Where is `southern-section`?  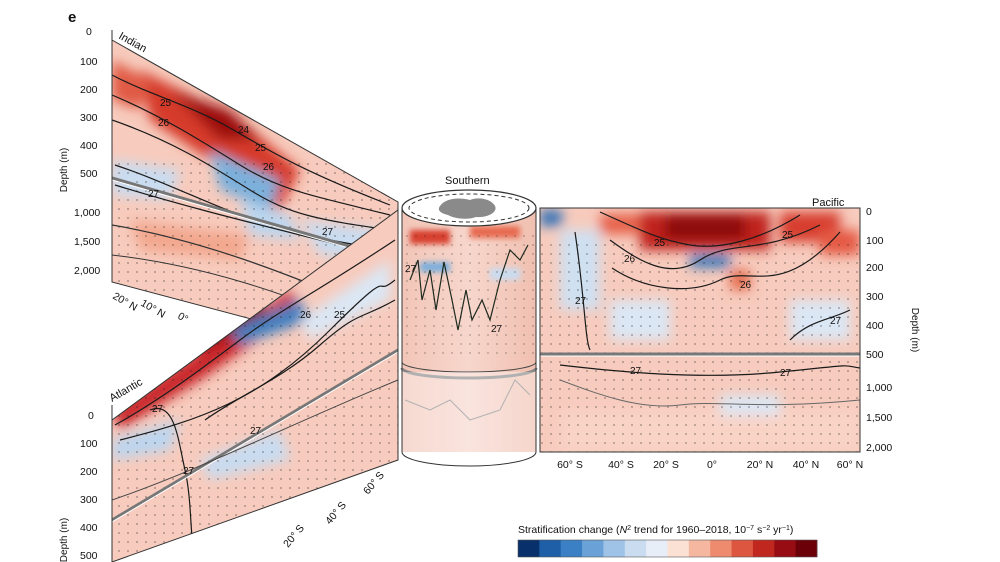
southern-section is located at coordinates (469, 328).